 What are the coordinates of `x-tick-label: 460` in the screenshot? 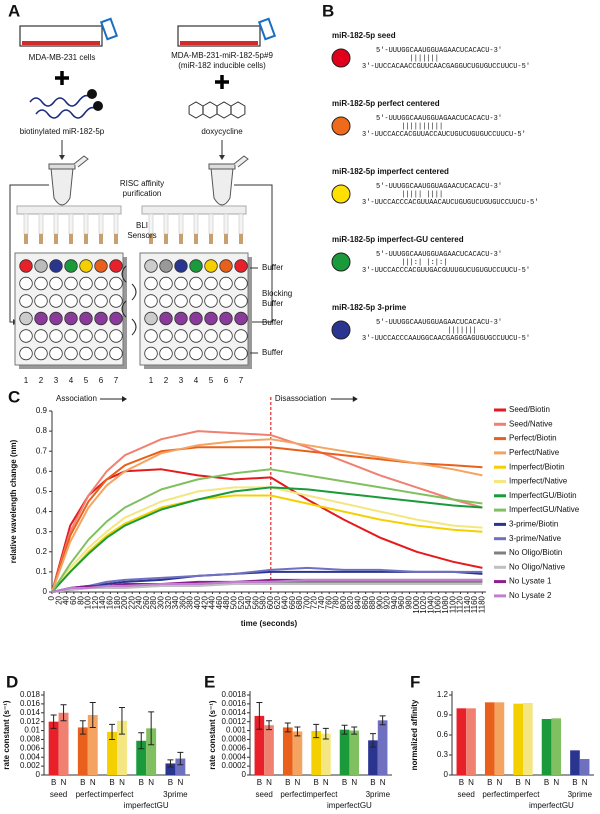 It's located at (219, 602).